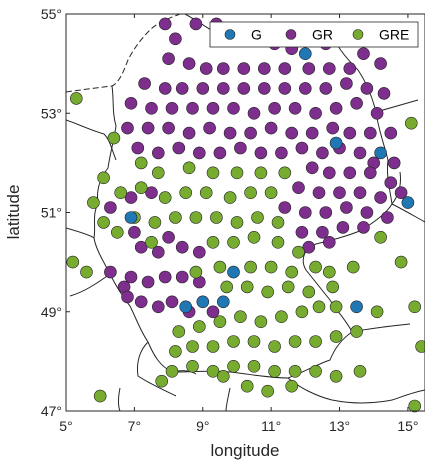 This screenshot has height=464, width=425. What do you see at coordinates (291, 34) in the screenshot?
I see `legend-marker-gr` at bounding box center [291, 34].